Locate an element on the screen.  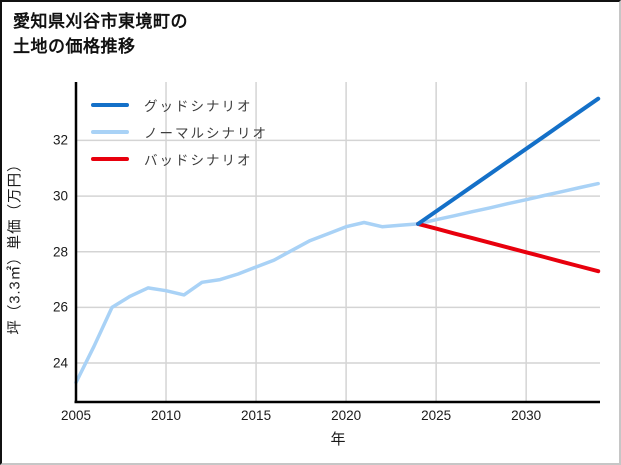
bad-scenario-swatch is located at coordinates (110, 158).